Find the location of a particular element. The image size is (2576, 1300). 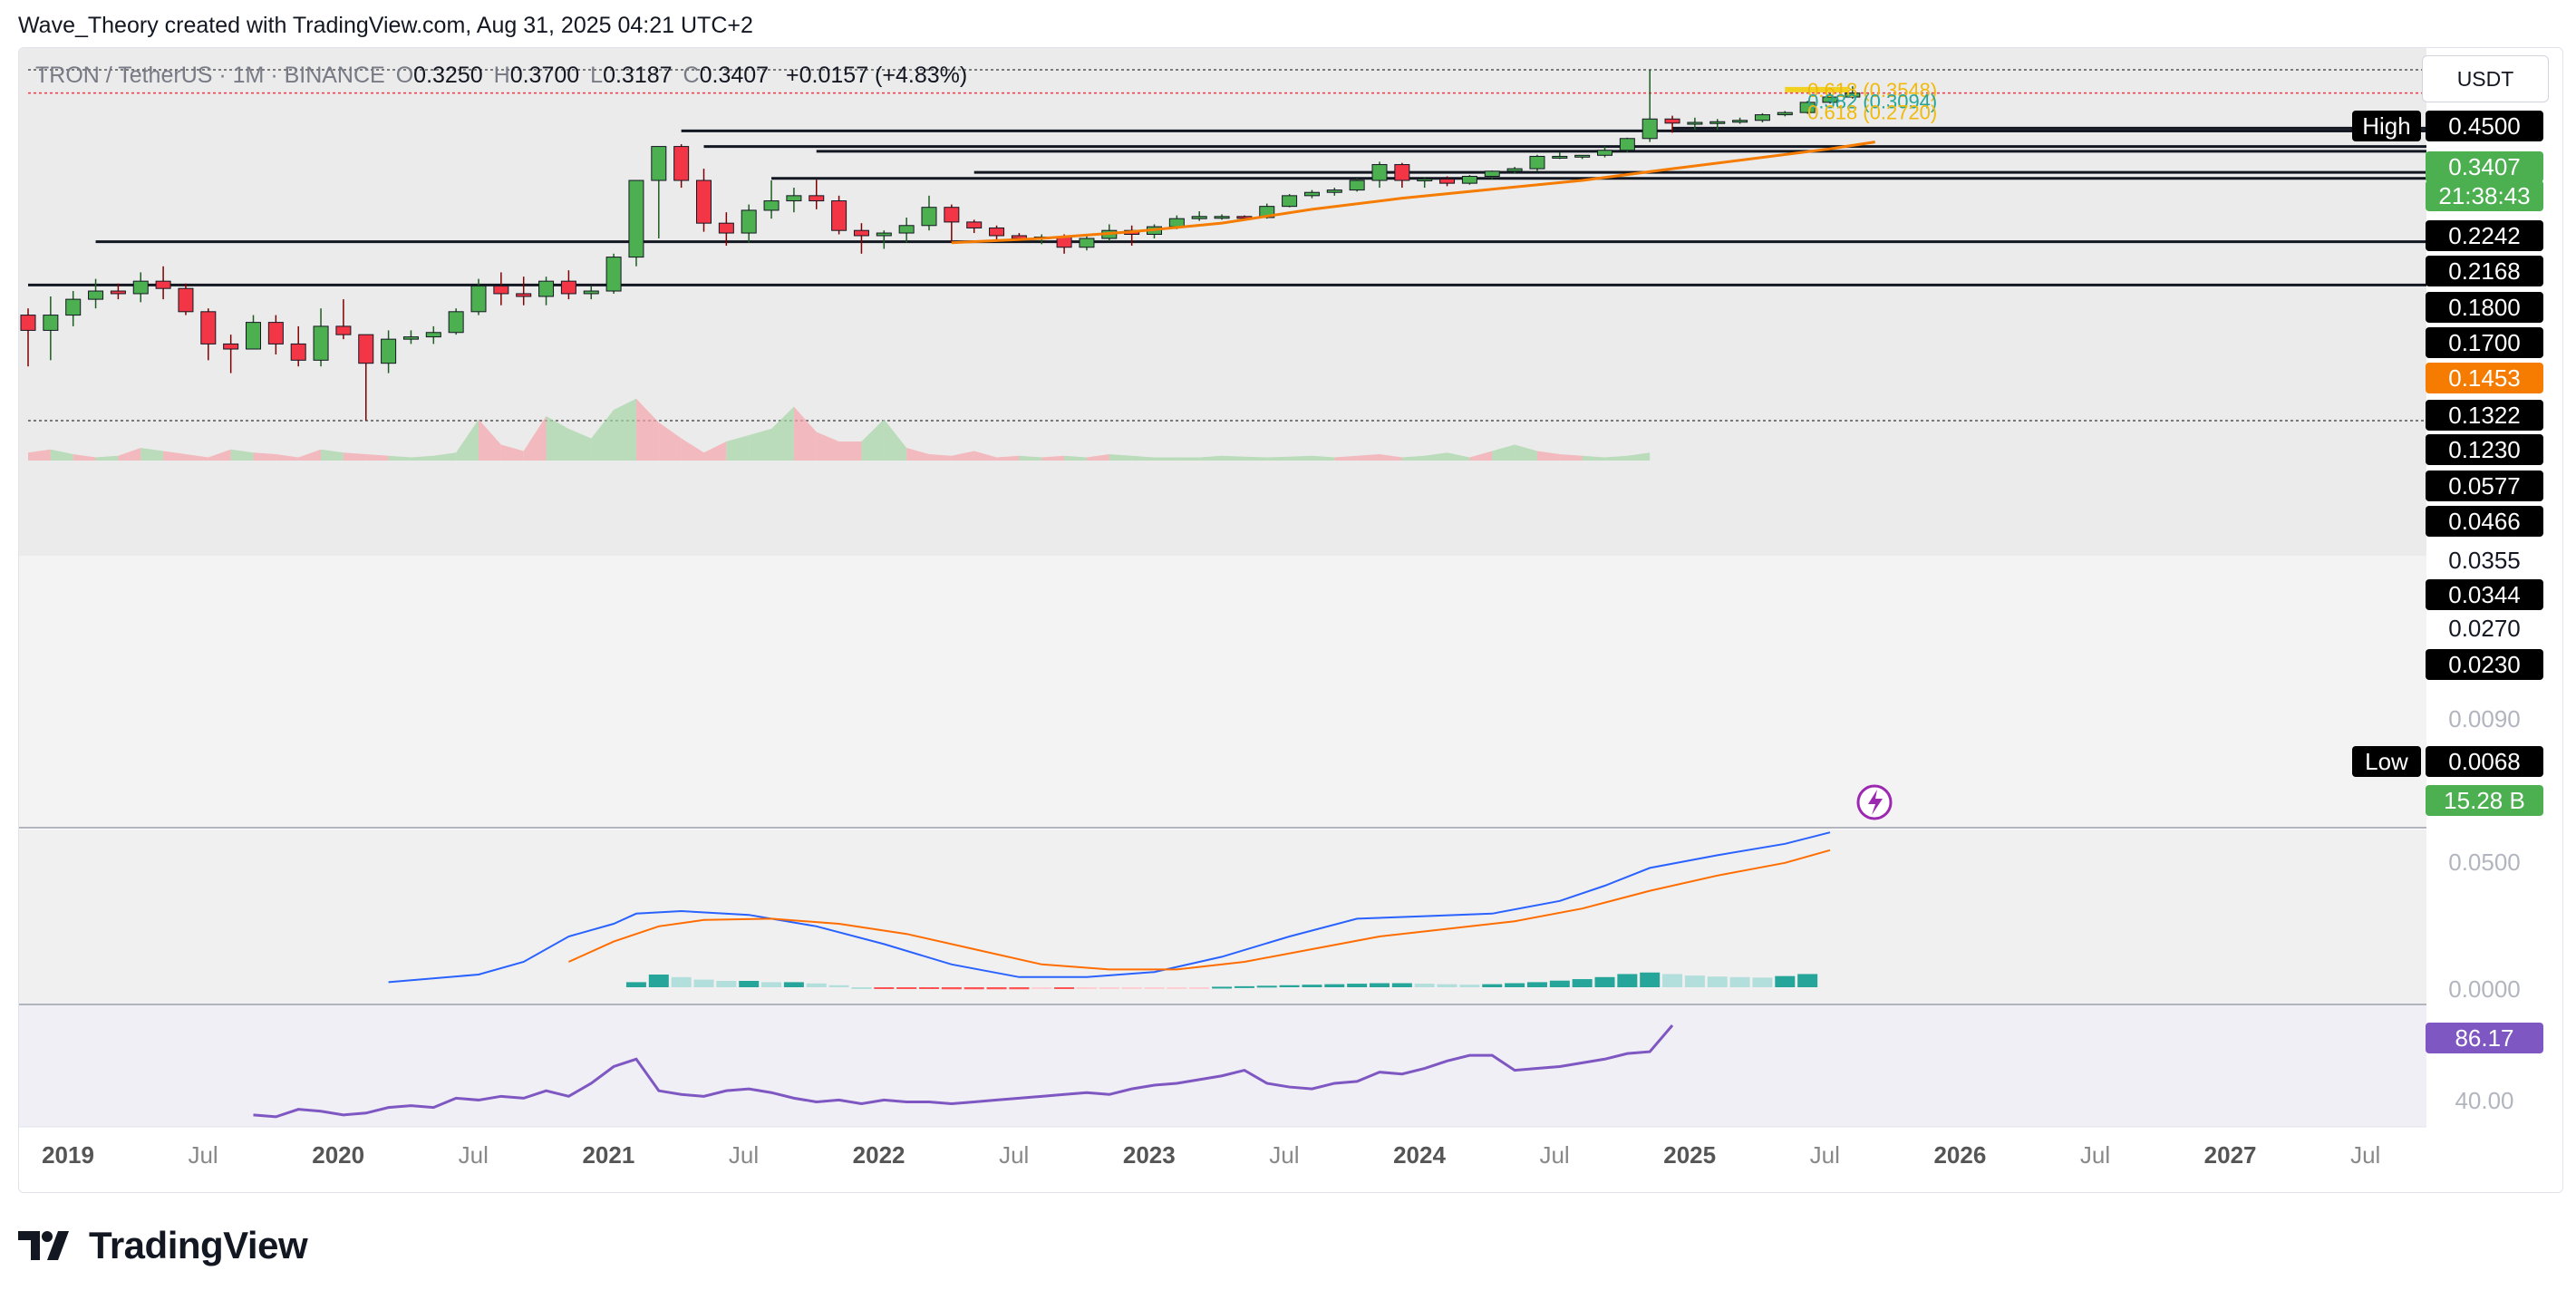

time-axis-label: 2021 is located at coordinates (608, 1155).